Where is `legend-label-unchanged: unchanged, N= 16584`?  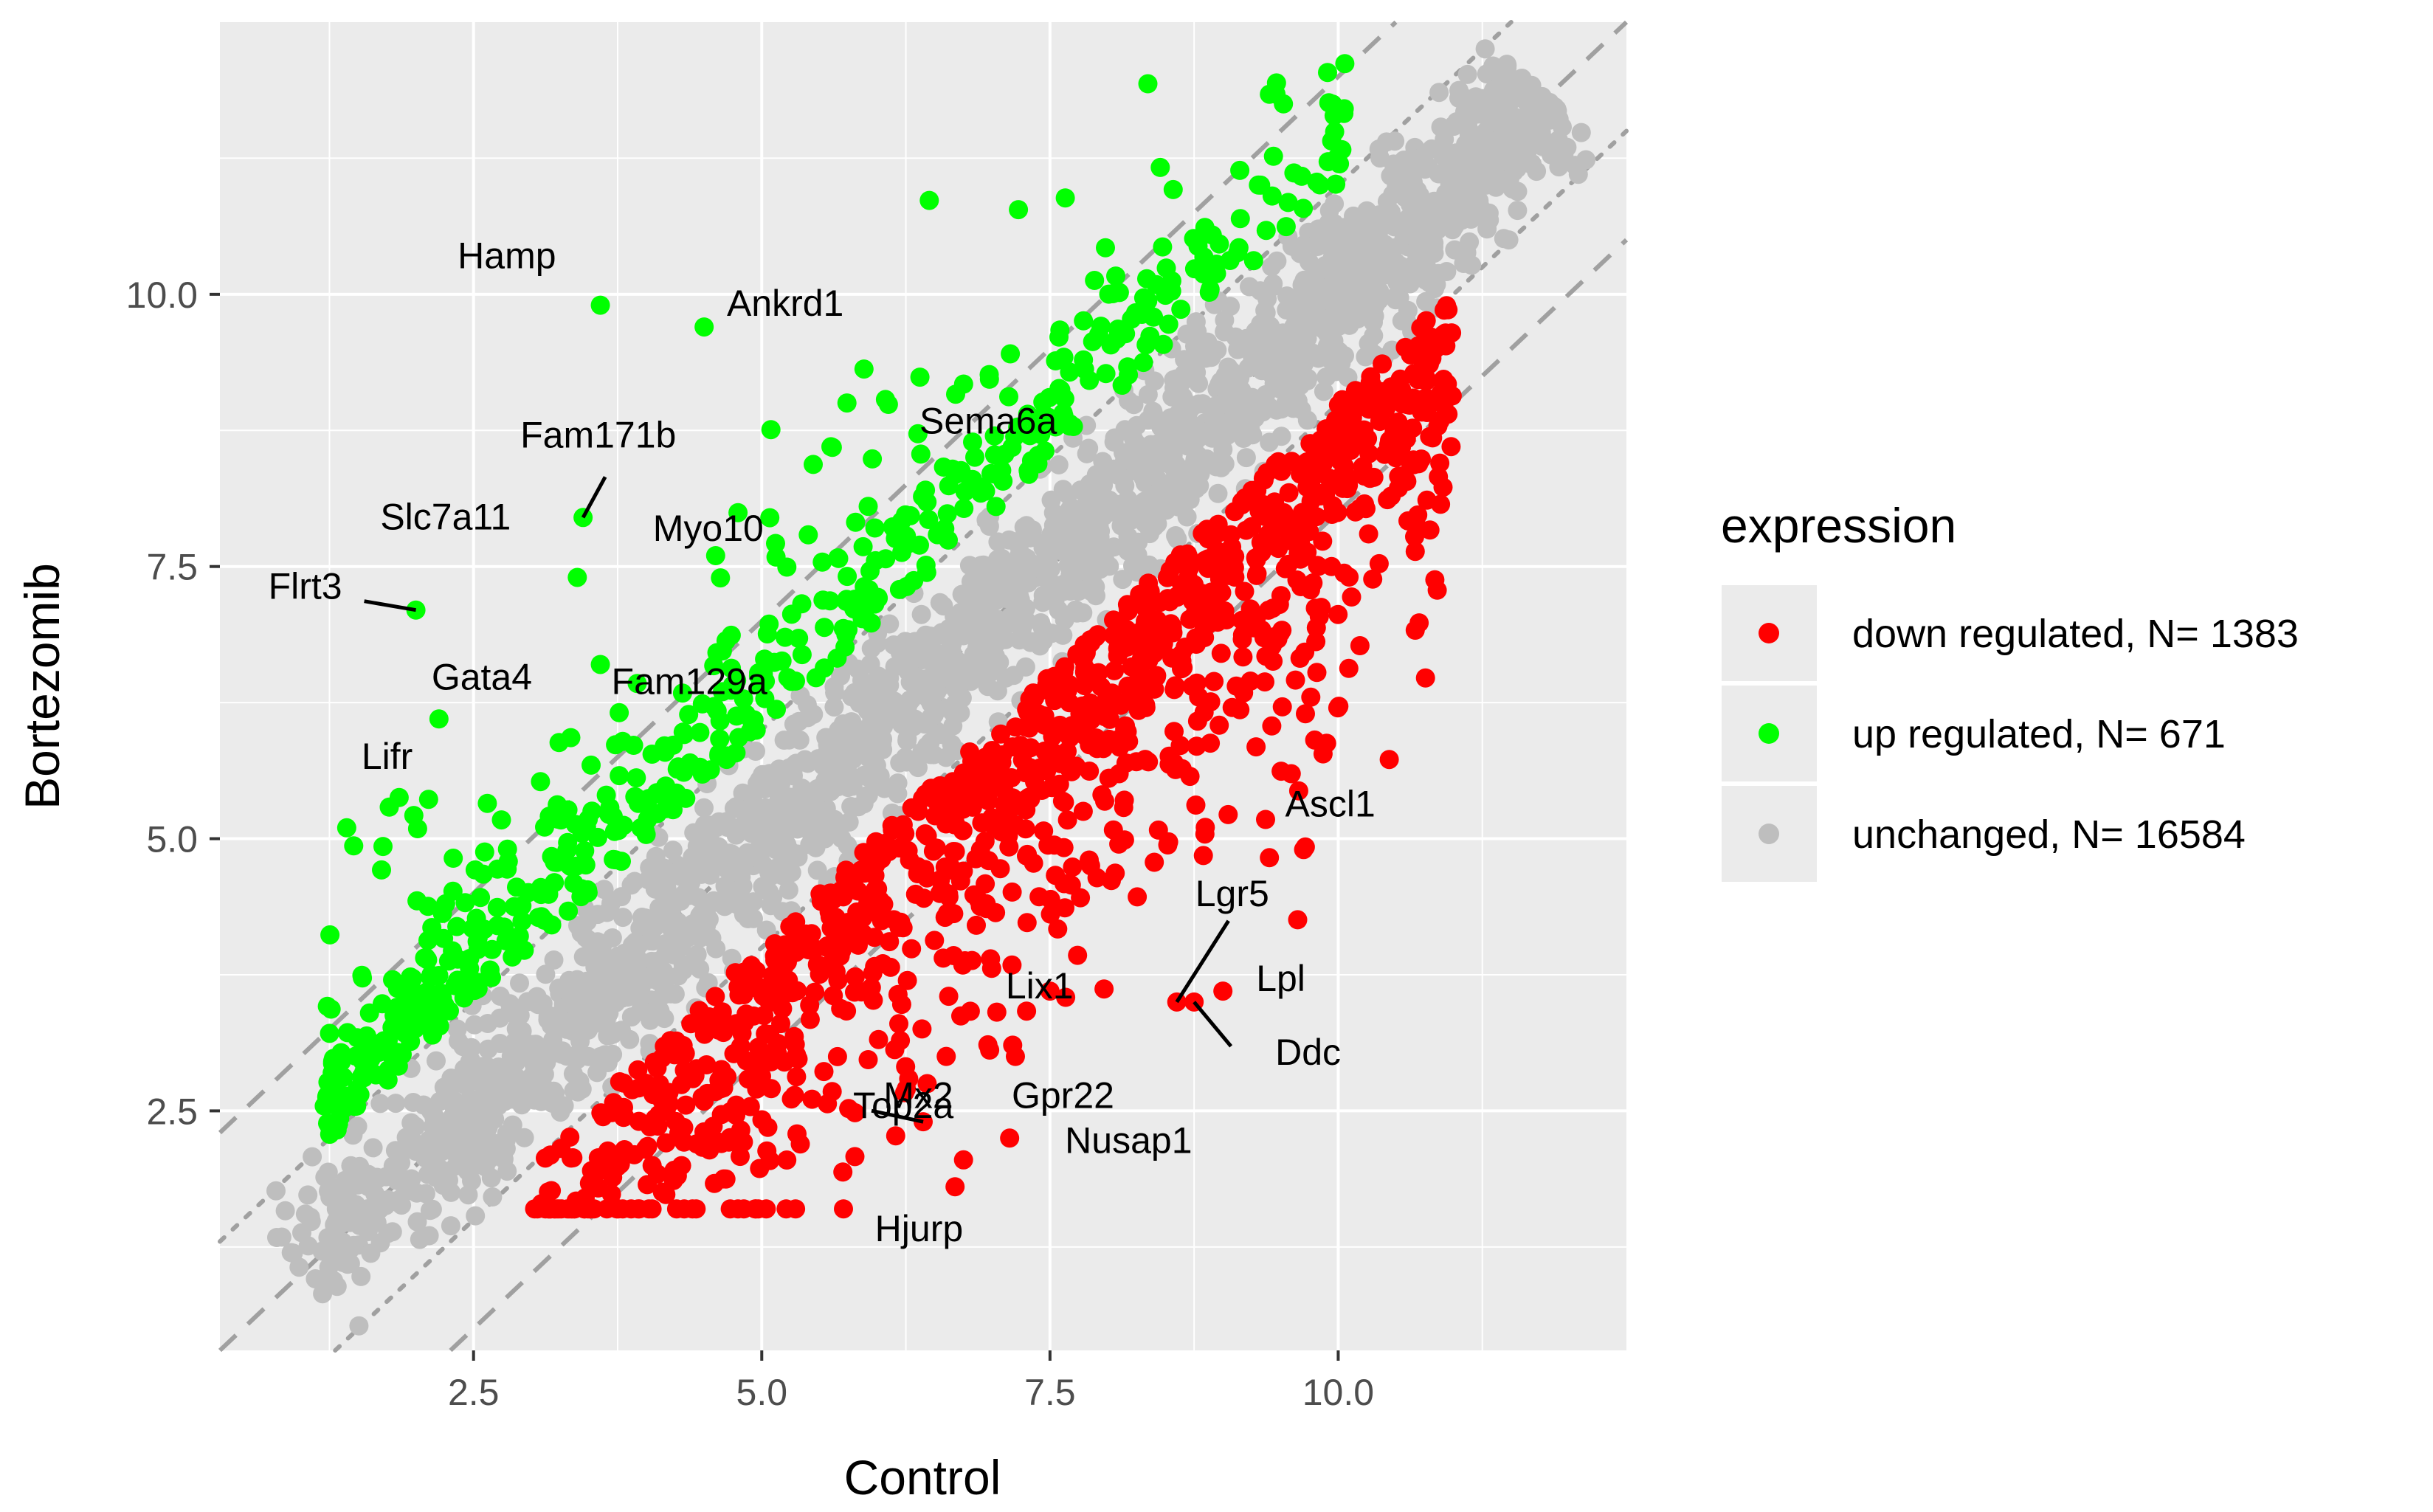
legend-label-unchanged: unchanged, N= 16584 is located at coordinates (2049, 835).